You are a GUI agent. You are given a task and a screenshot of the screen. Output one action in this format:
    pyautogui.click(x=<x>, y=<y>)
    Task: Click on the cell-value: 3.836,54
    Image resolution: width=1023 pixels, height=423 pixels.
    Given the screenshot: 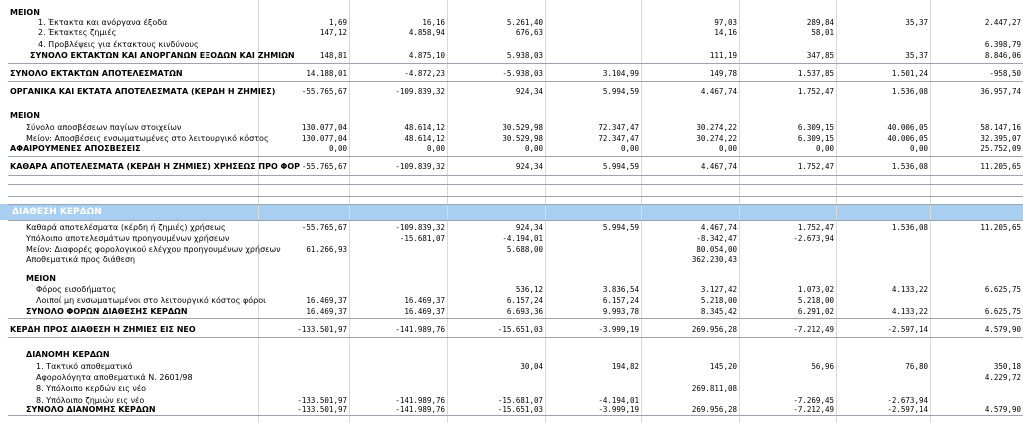 What is the action you would take?
    pyautogui.click(x=620, y=289)
    